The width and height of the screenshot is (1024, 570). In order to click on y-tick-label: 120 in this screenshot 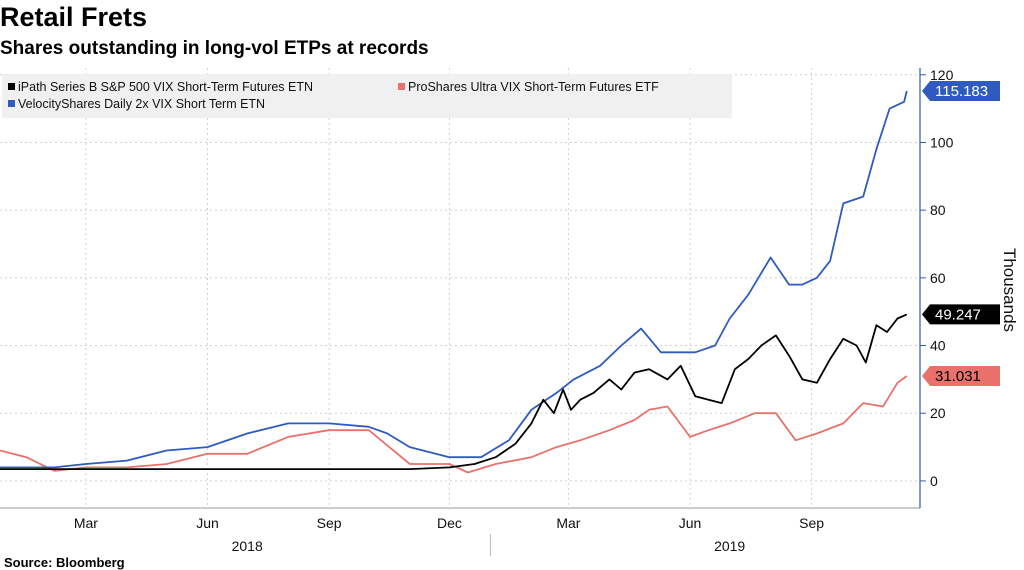, I will do `click(942, 75)`.